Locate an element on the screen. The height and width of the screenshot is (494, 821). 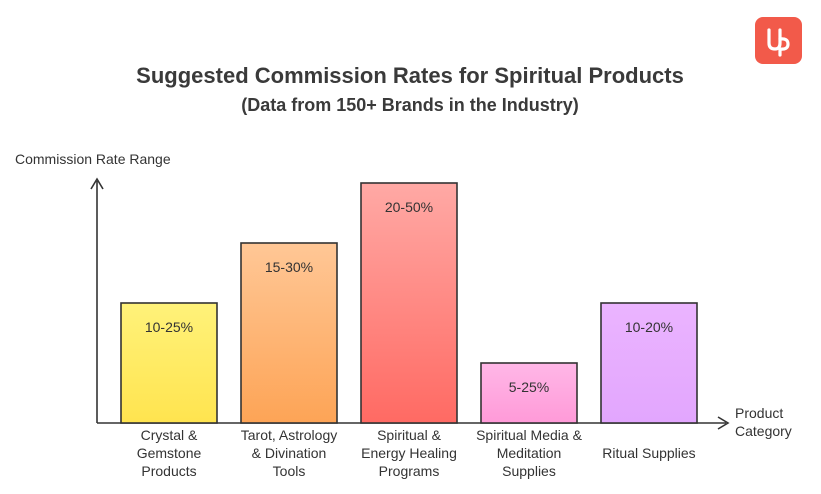
chart-subtitle: (Data from 150+ Brands in the Industry) is located at coordinates (410, 105).